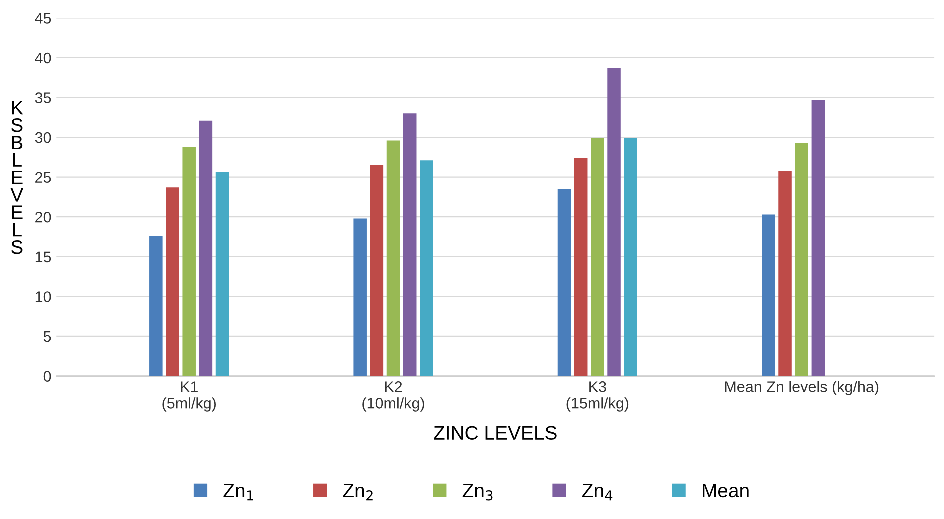 Image resolution: width=944 pixels, height=519 pixels. What do you see at coordinates (17, 177) in the screenshot?
I see `text: KSBLEVELS` at bounding box center [17, 177].